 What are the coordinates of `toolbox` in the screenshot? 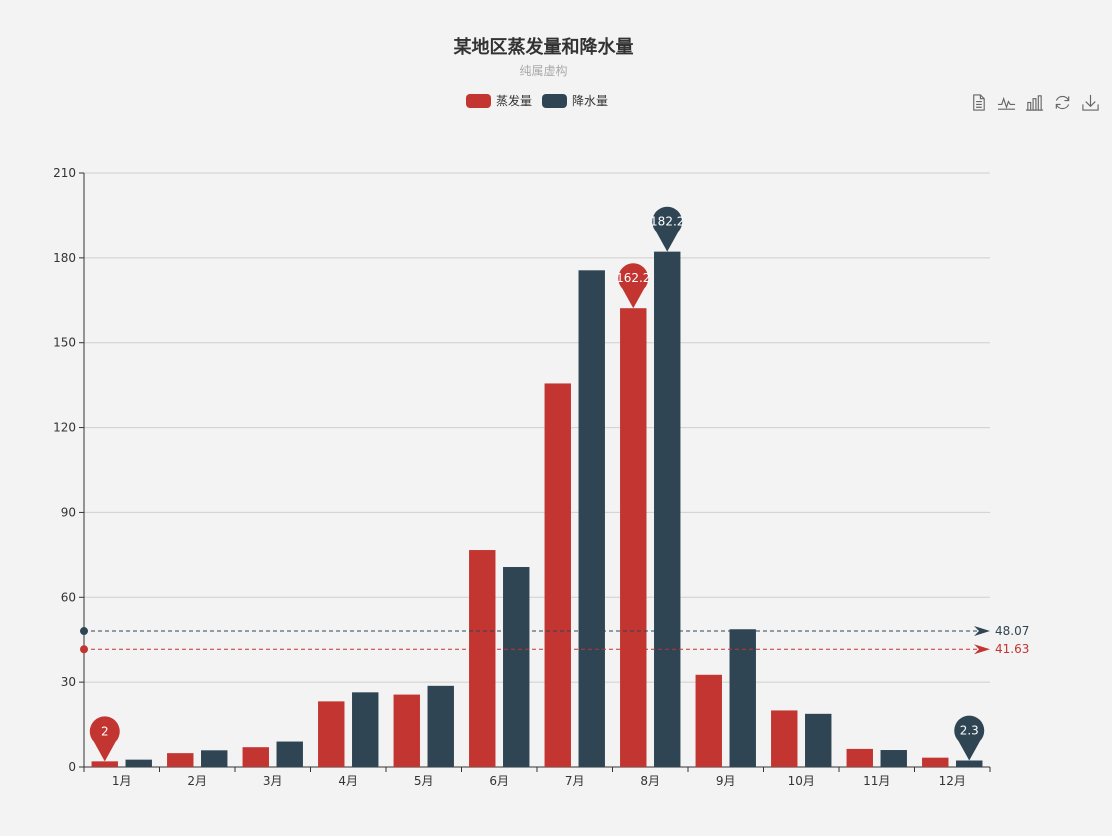 It's located at (1034, 102).